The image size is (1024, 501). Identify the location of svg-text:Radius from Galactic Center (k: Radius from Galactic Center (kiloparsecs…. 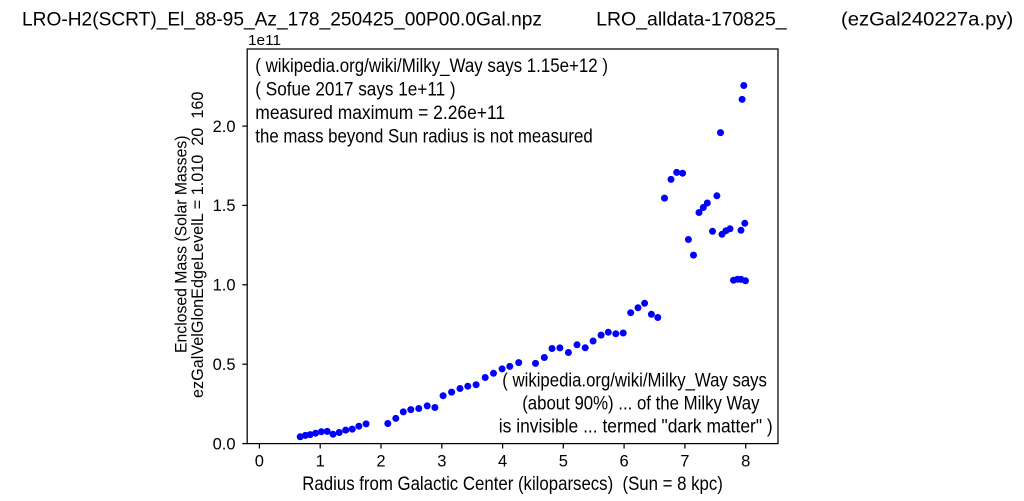
(512, 484).